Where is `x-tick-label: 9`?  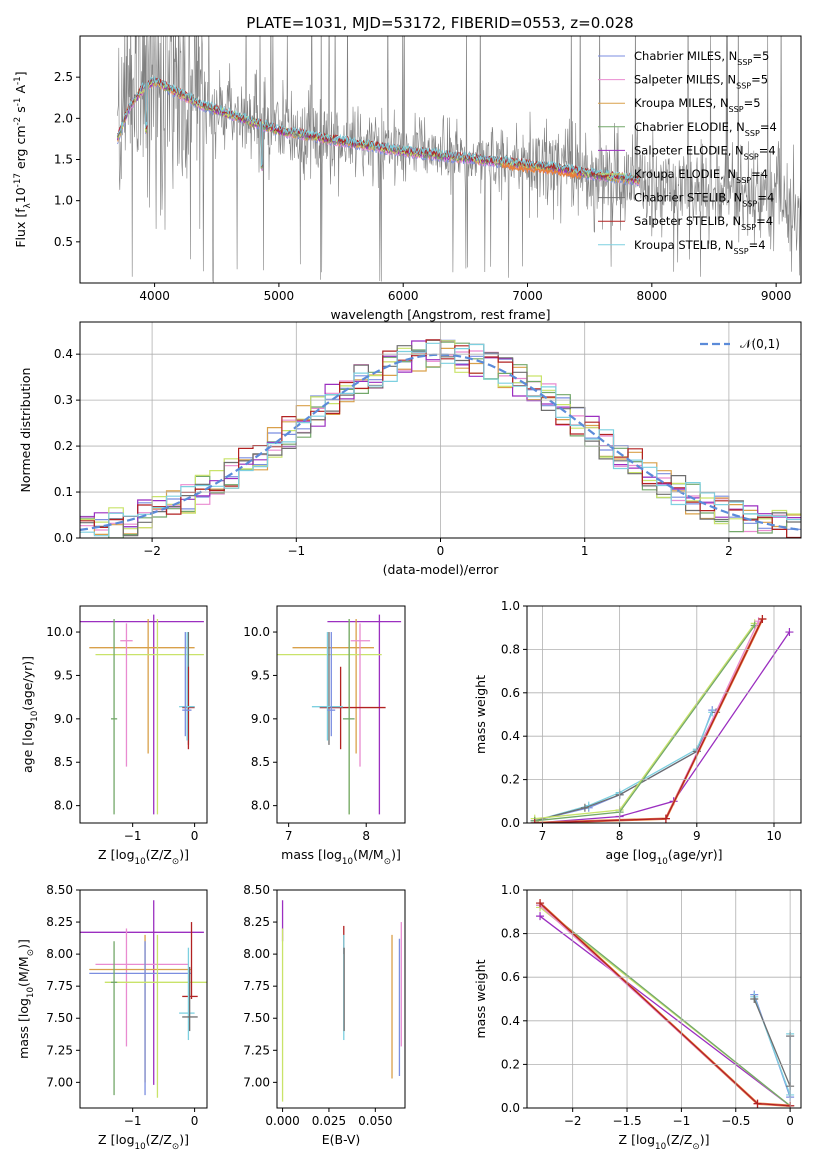 x-tick-label: 9 is located at coordinates (697, 836).